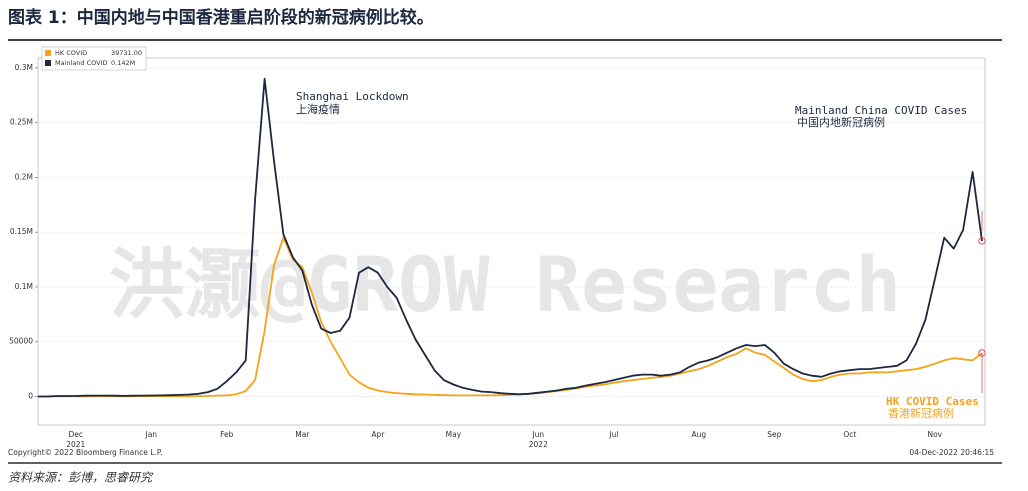 The width and height of the screenshot is (1028, 491). What do you see at coordinates (81, 478) in the screenshot?
I see `source: 资料来源：彭博，思睿研究` at bounding box center [81, 478].